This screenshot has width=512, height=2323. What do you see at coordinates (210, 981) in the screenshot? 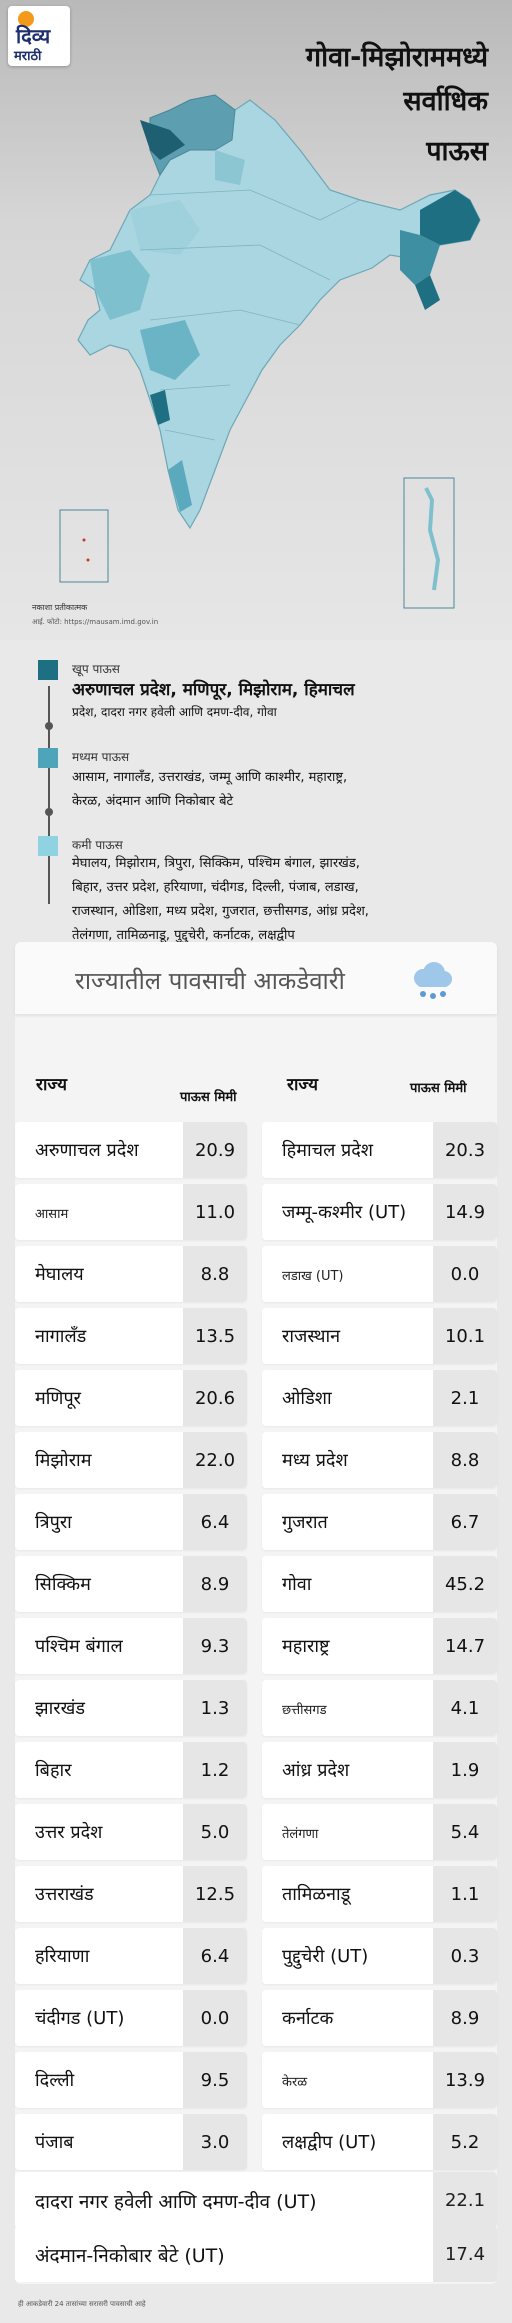
I see `stats-title: राज्यातील पावसाची आकडेवारी` at bounding box center [210, 981].